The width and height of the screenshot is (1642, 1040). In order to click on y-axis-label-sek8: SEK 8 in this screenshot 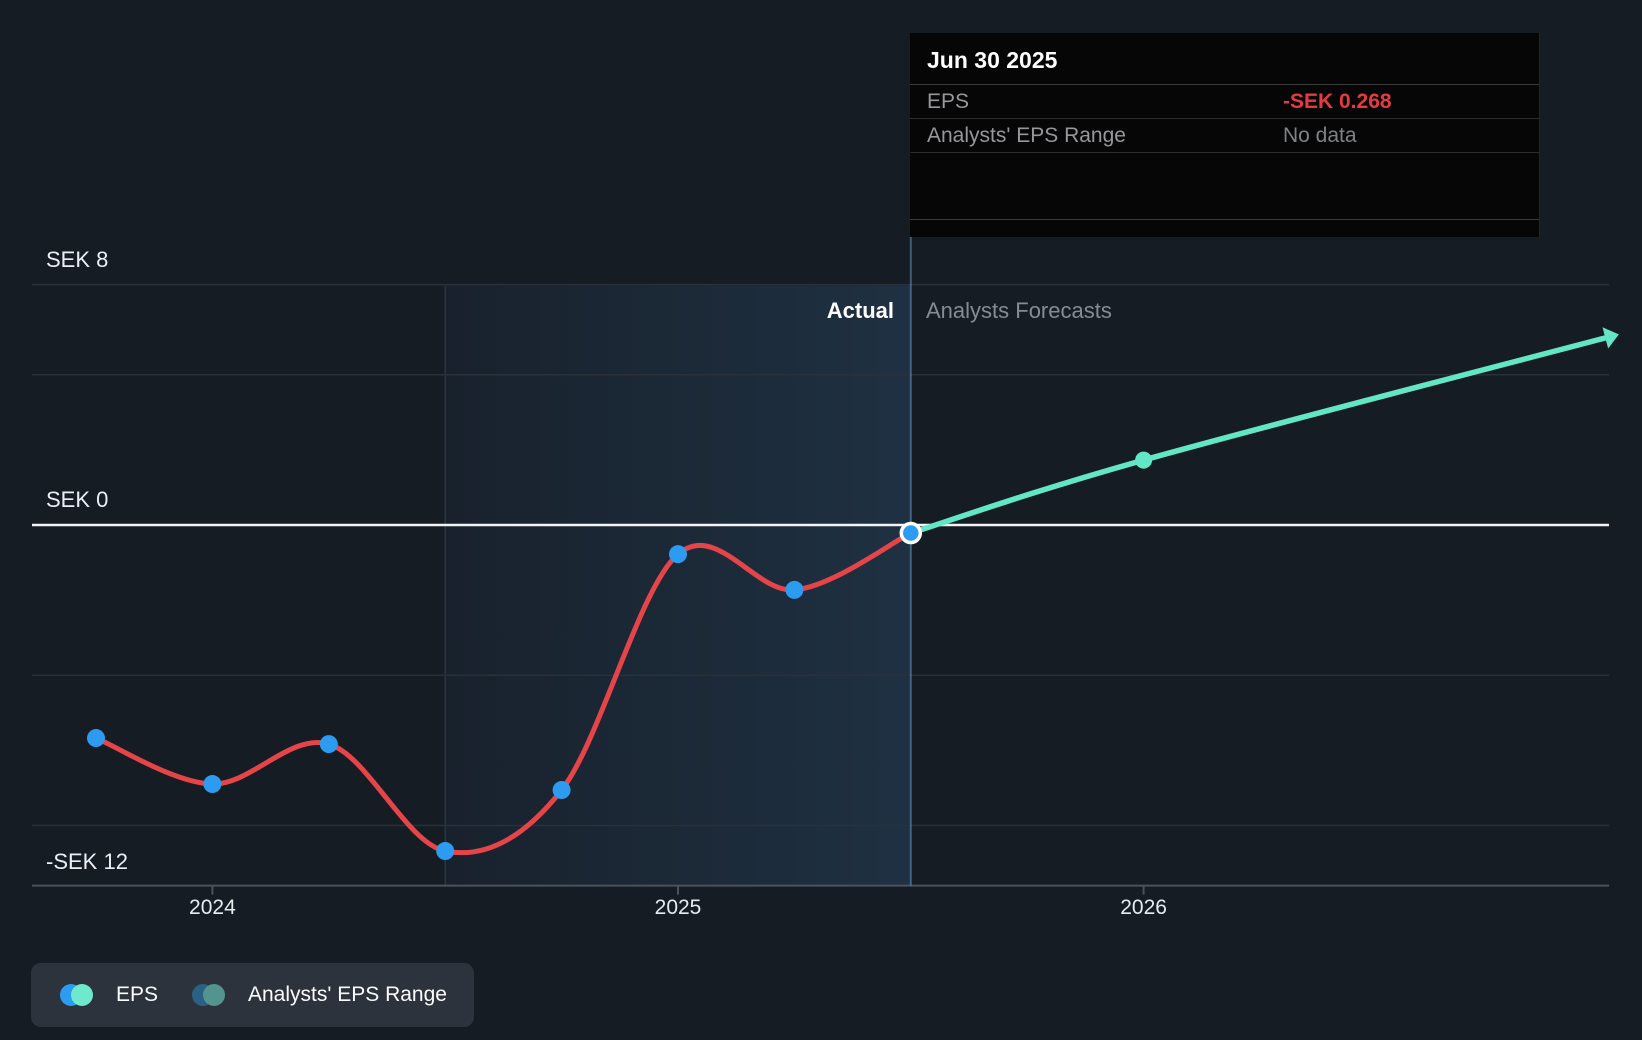, I will do `click(77, 259)`.